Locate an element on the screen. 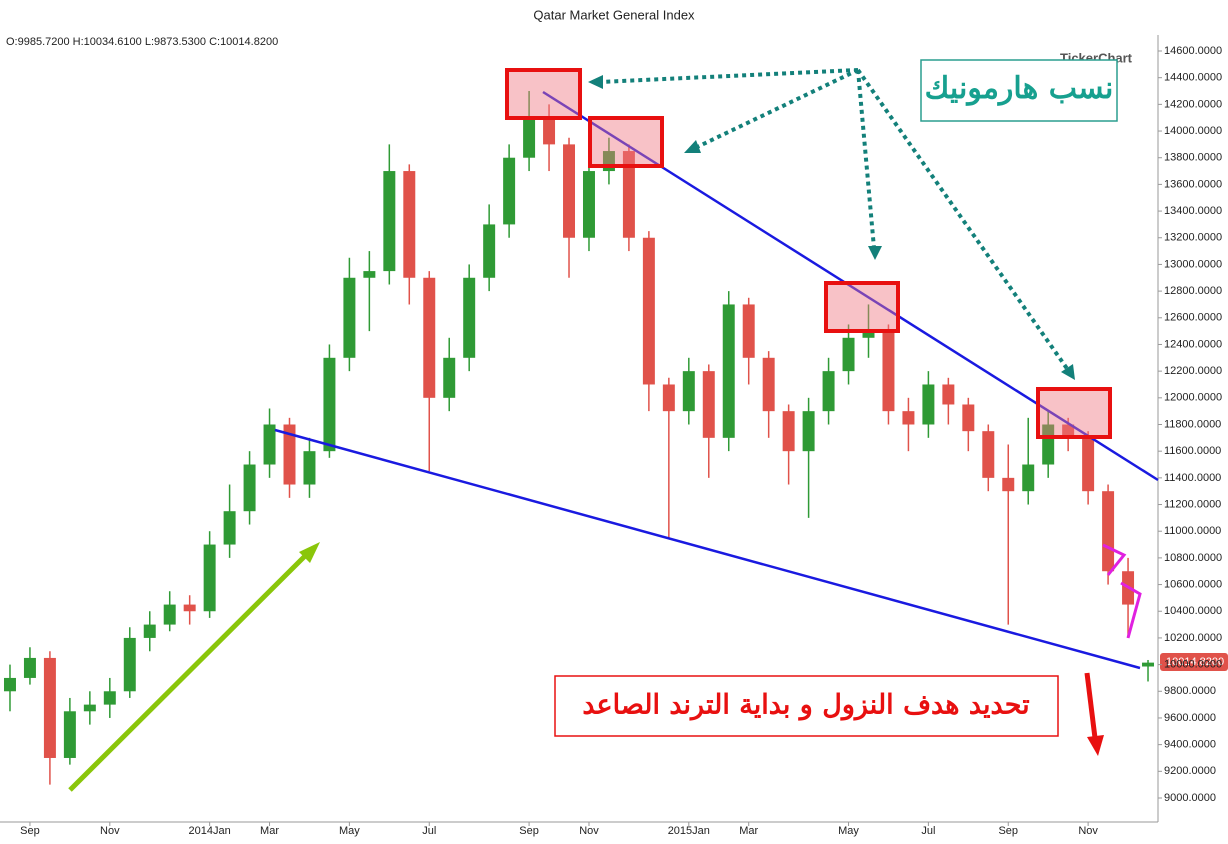  y-tick-label: 9800.0000 is located at coordinates (1190, 691).